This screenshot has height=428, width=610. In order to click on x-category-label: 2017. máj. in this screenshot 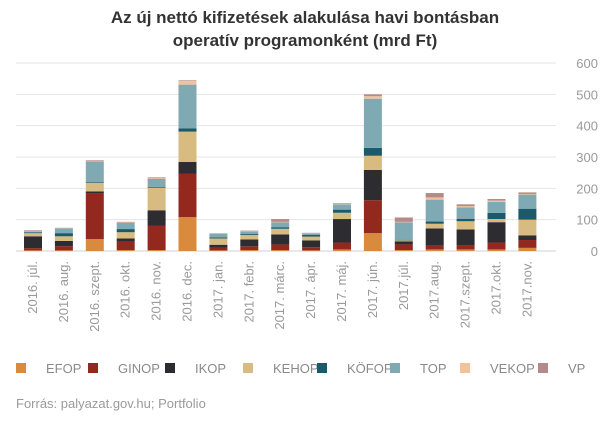, I will do `click(341, 291)`.